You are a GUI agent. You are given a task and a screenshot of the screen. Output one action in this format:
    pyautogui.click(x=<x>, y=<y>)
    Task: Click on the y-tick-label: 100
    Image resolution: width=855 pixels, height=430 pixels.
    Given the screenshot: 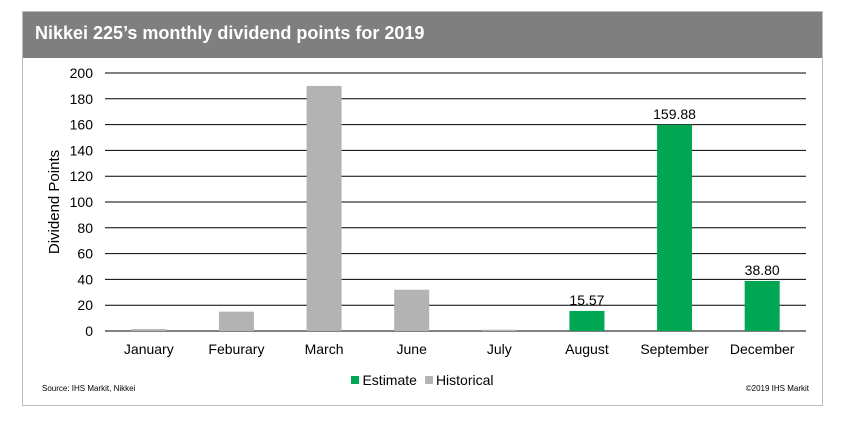 What is the action you would take?
    pyautogui.click(x=82, y=202)
    